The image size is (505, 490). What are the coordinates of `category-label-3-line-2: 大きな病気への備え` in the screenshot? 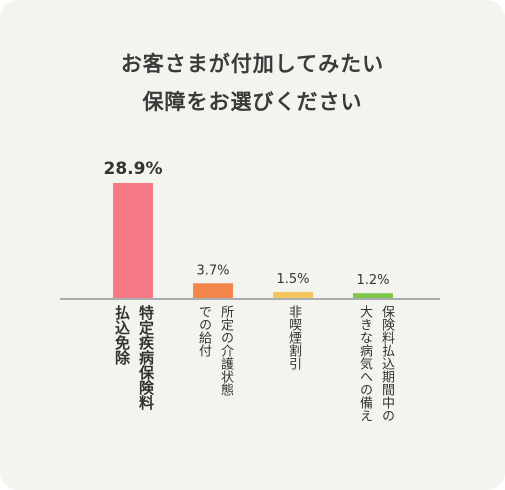 It's located at (364, 363).